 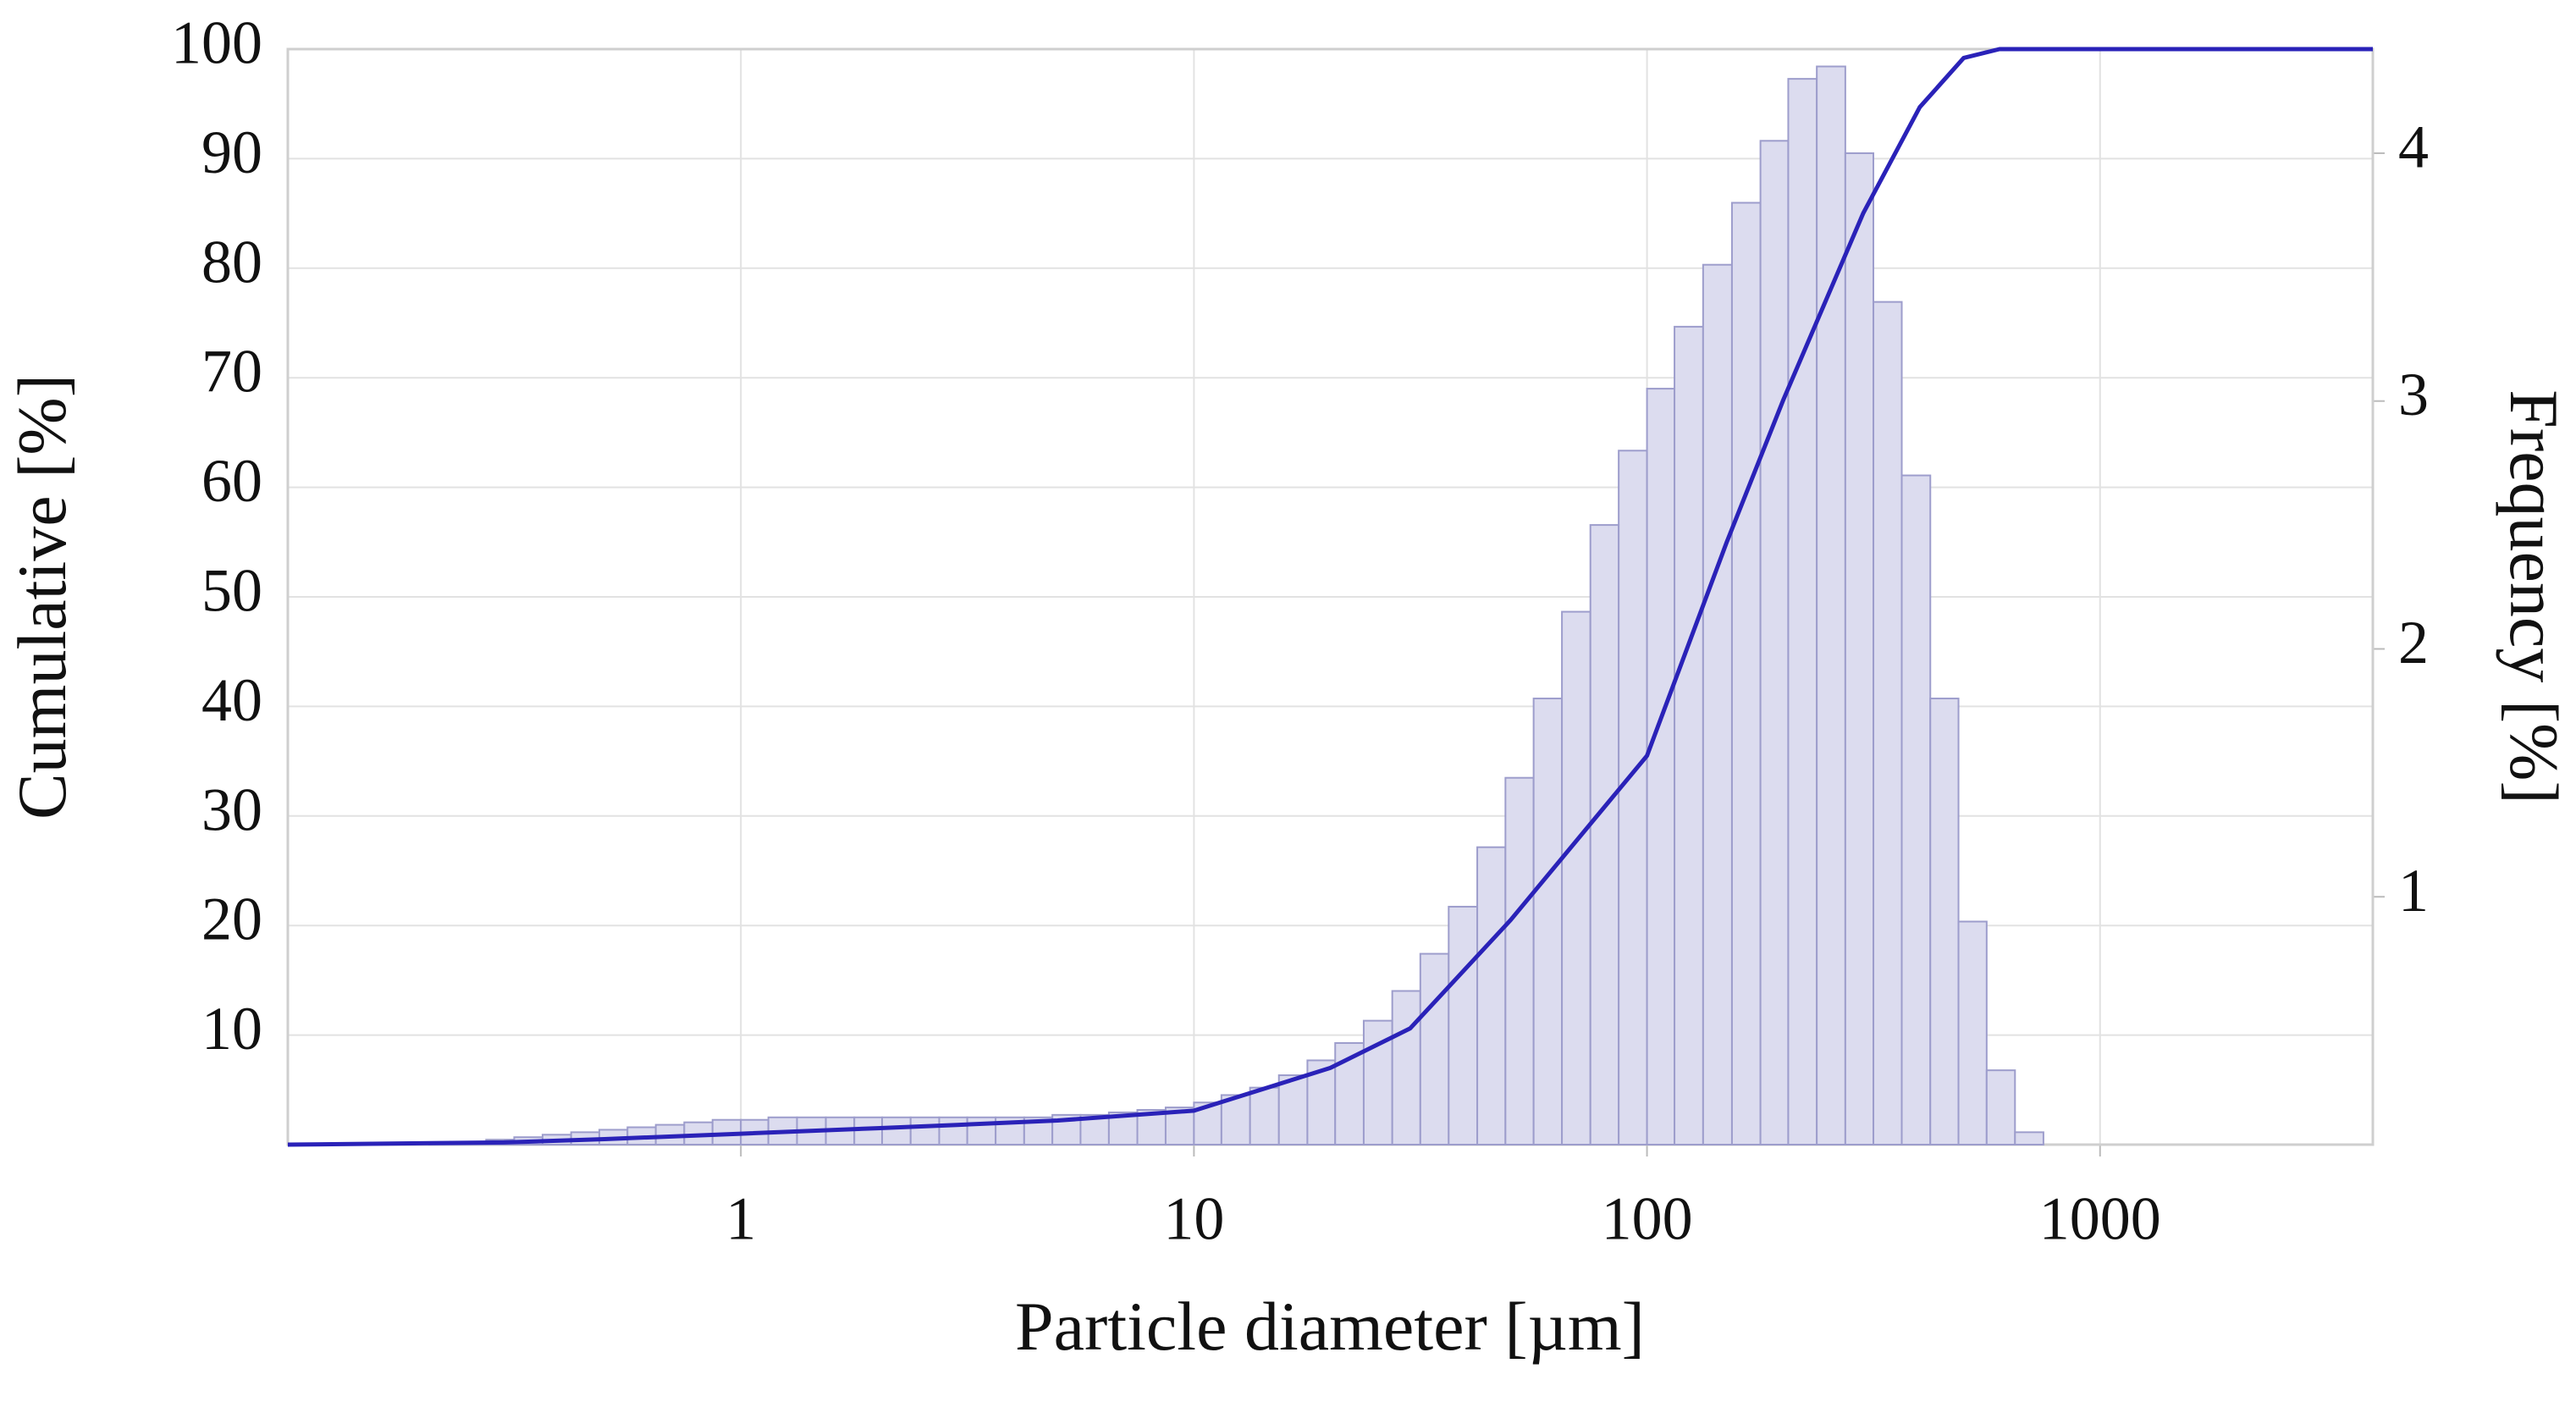 I want to click on y2-tick-label: 1, so click(x=2414, y=891).